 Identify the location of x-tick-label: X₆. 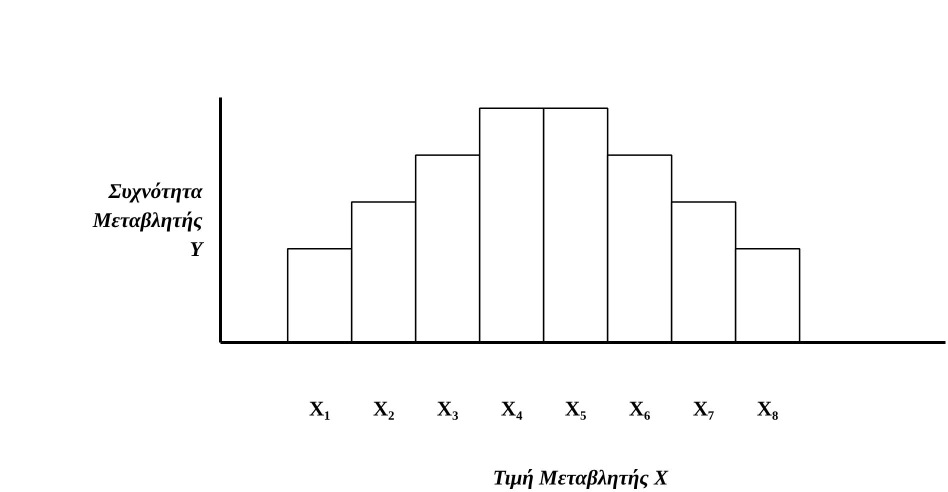
(639, 408).